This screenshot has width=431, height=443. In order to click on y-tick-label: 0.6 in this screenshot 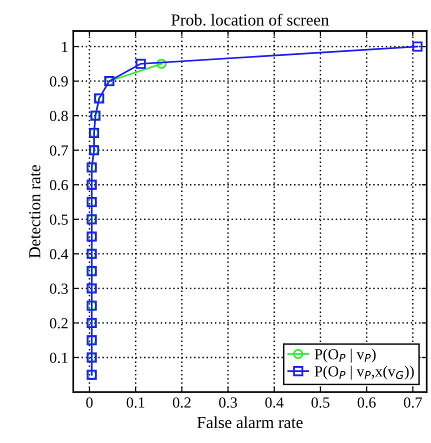, I will do `click(59, 185)`.